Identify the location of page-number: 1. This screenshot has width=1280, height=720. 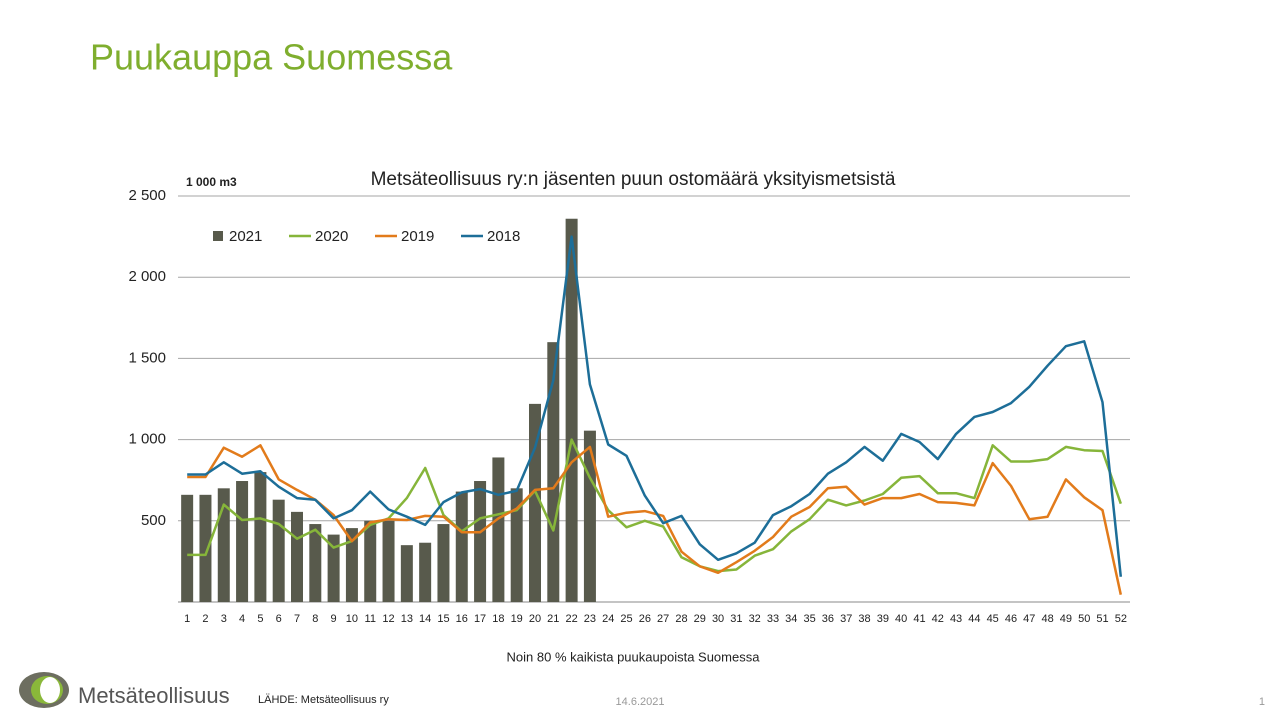
(1262, 702).